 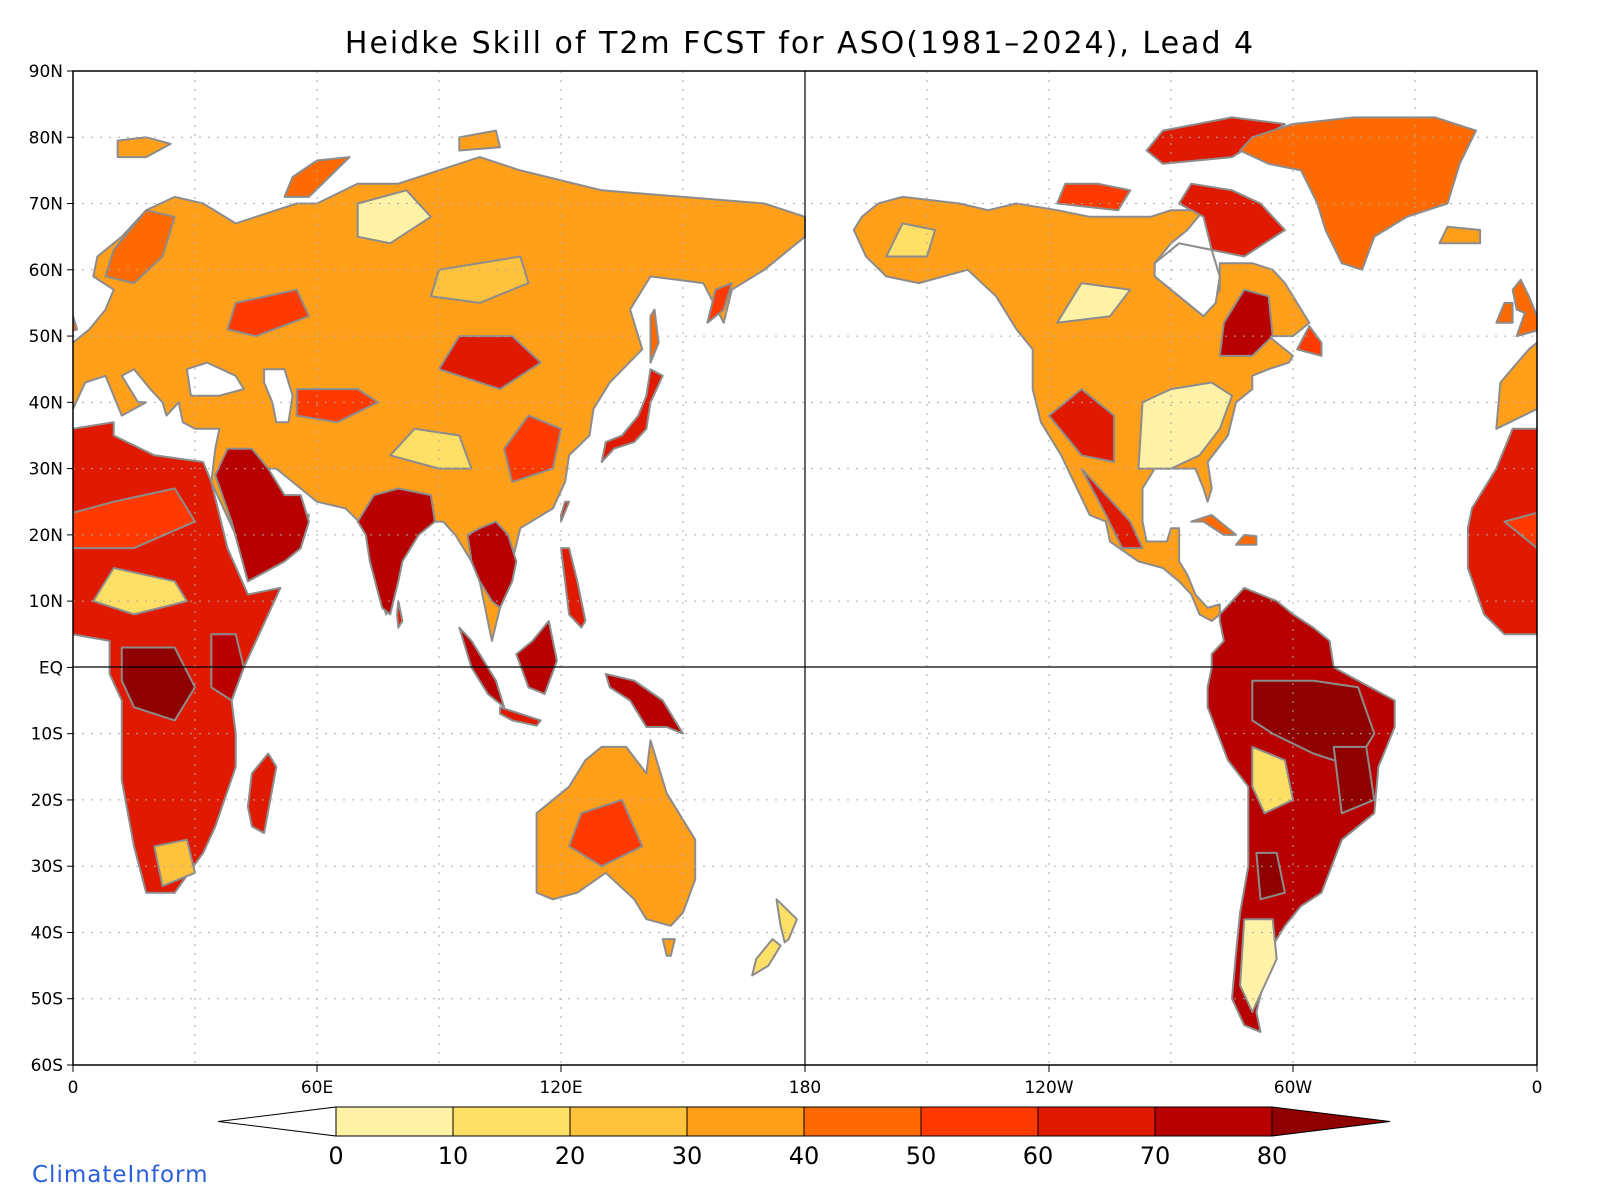 I want to click on colorbar-tick-label: 60, so click(x=1038, y=1156).